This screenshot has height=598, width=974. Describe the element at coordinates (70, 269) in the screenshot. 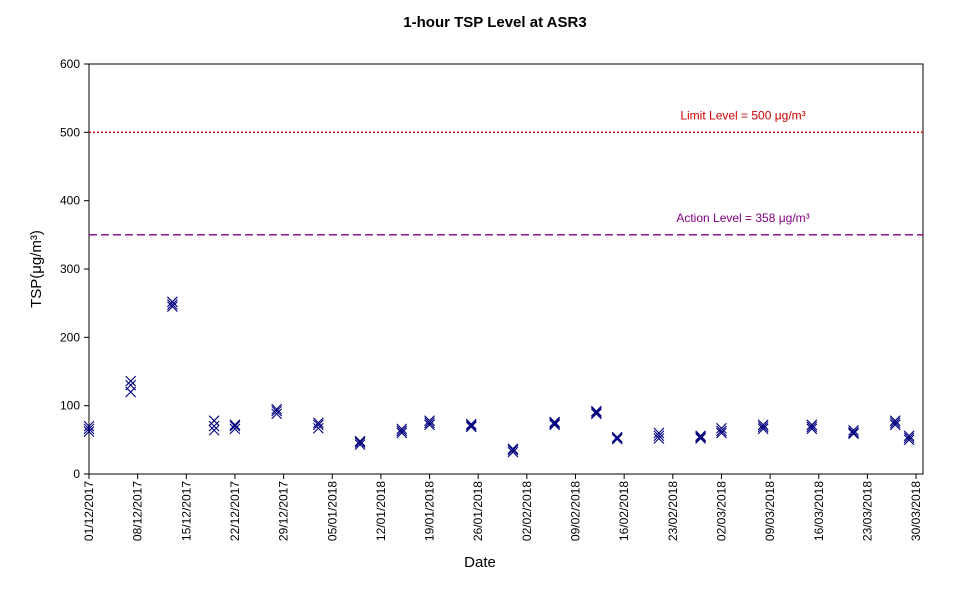

I see `y-tick-label: 300` at that location.